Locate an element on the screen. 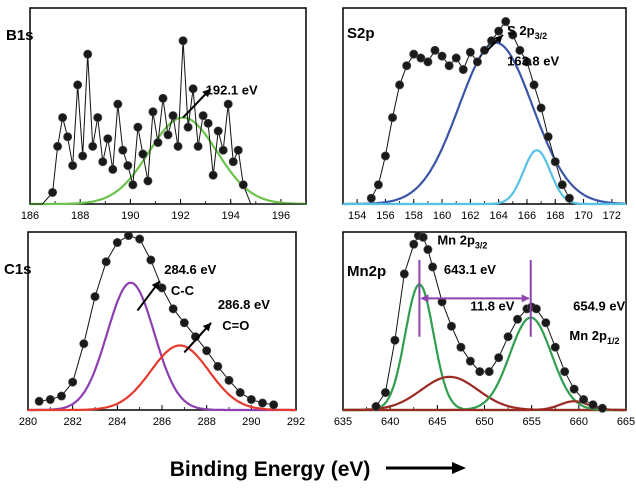 The height and width of the screenshot is (490, 636). annotation-label: Mn 2p3/2 is located at coordinates (462, 241).